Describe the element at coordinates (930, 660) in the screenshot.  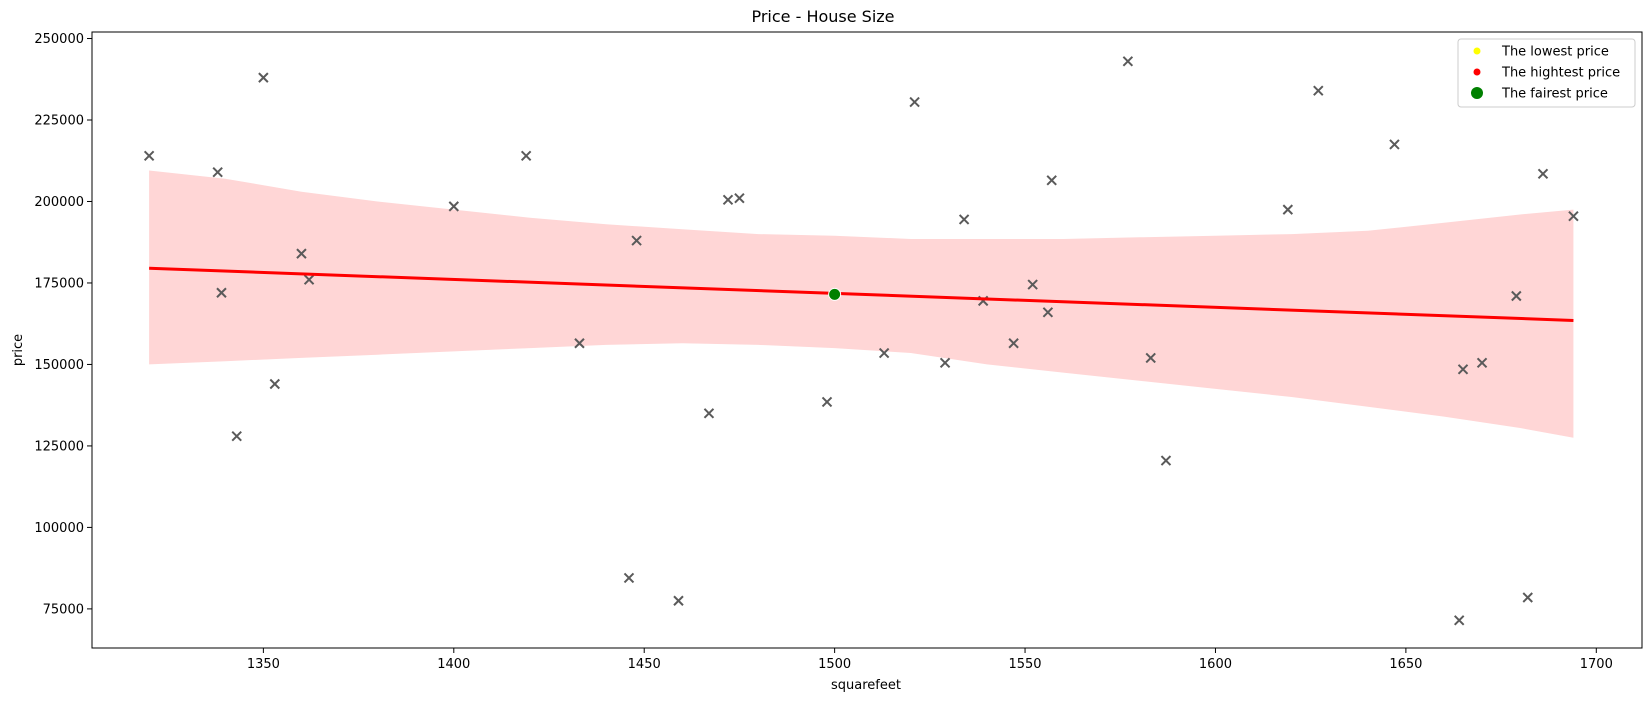
I see `x-axis-ticks: 1350 1400 1450 1500 1550 1600 1650 1700` at that location.